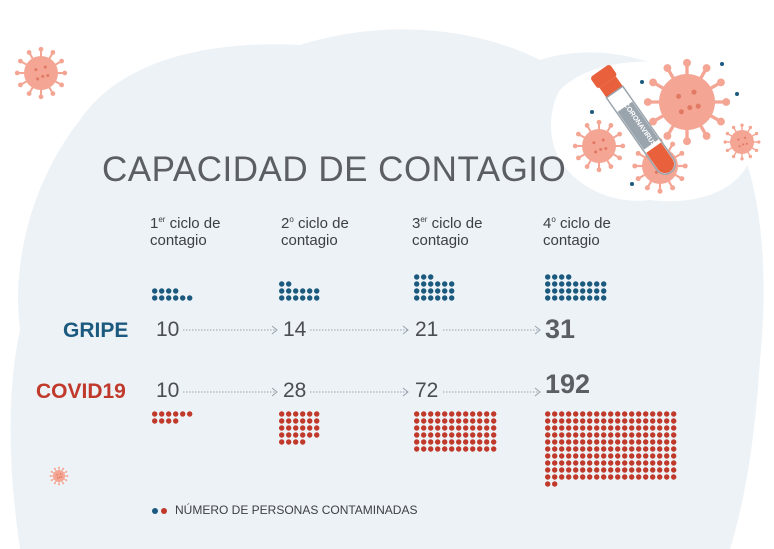  I want to click on legend-dots, so click(159, 511).